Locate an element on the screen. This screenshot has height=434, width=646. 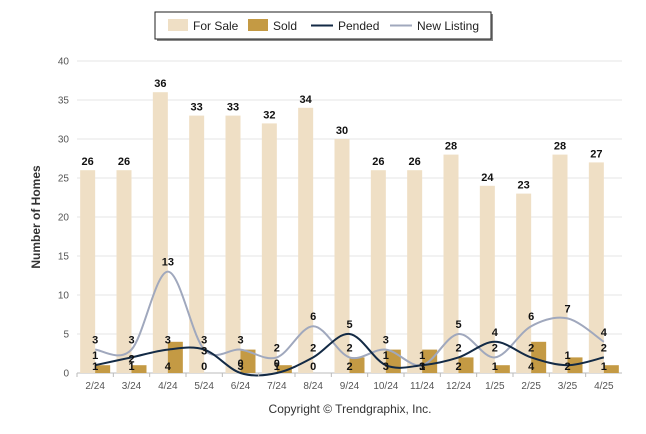
x-tick-label: 8/24 is located at coordinates (313, 386).